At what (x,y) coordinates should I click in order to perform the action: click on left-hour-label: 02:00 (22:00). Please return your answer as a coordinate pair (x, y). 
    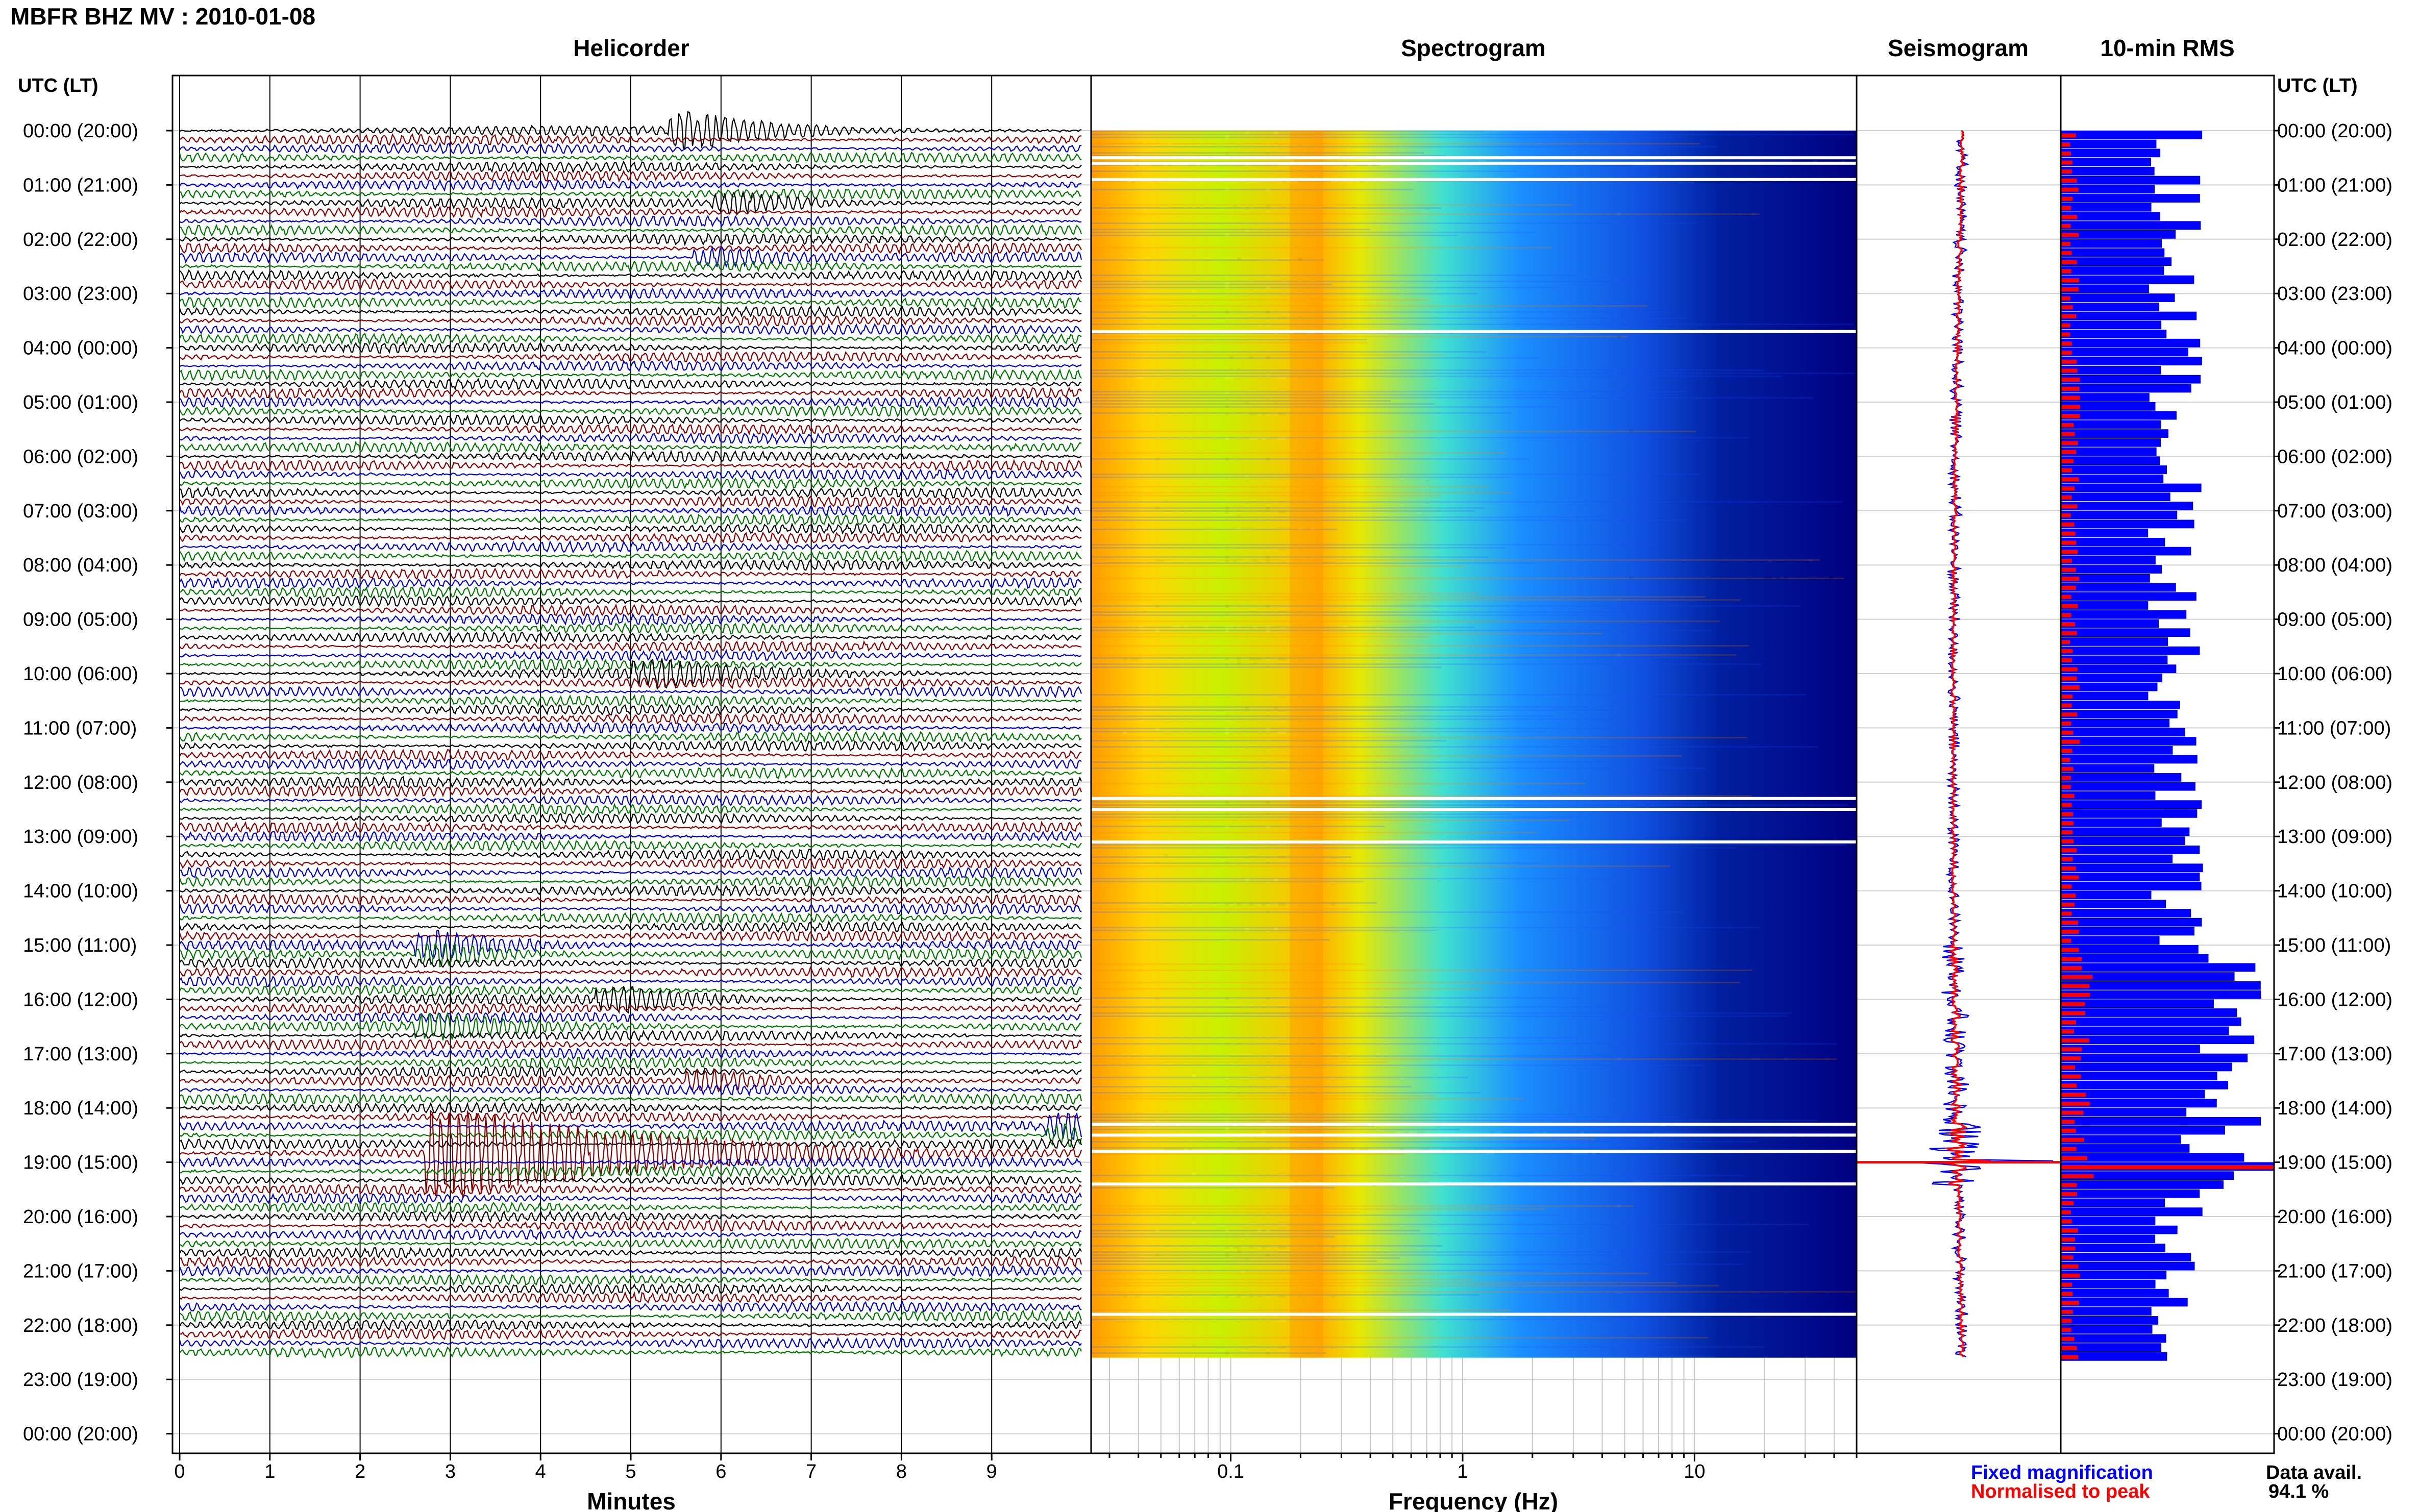
    Looking at the image, I should click on (80, 240).